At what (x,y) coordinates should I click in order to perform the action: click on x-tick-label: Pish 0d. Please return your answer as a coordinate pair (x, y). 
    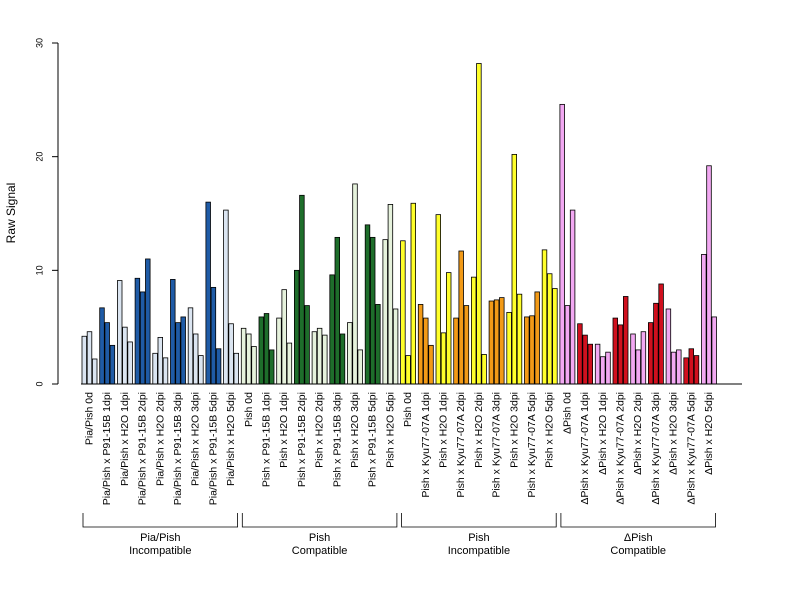
    Looking at the image, I should click on (249, 409).